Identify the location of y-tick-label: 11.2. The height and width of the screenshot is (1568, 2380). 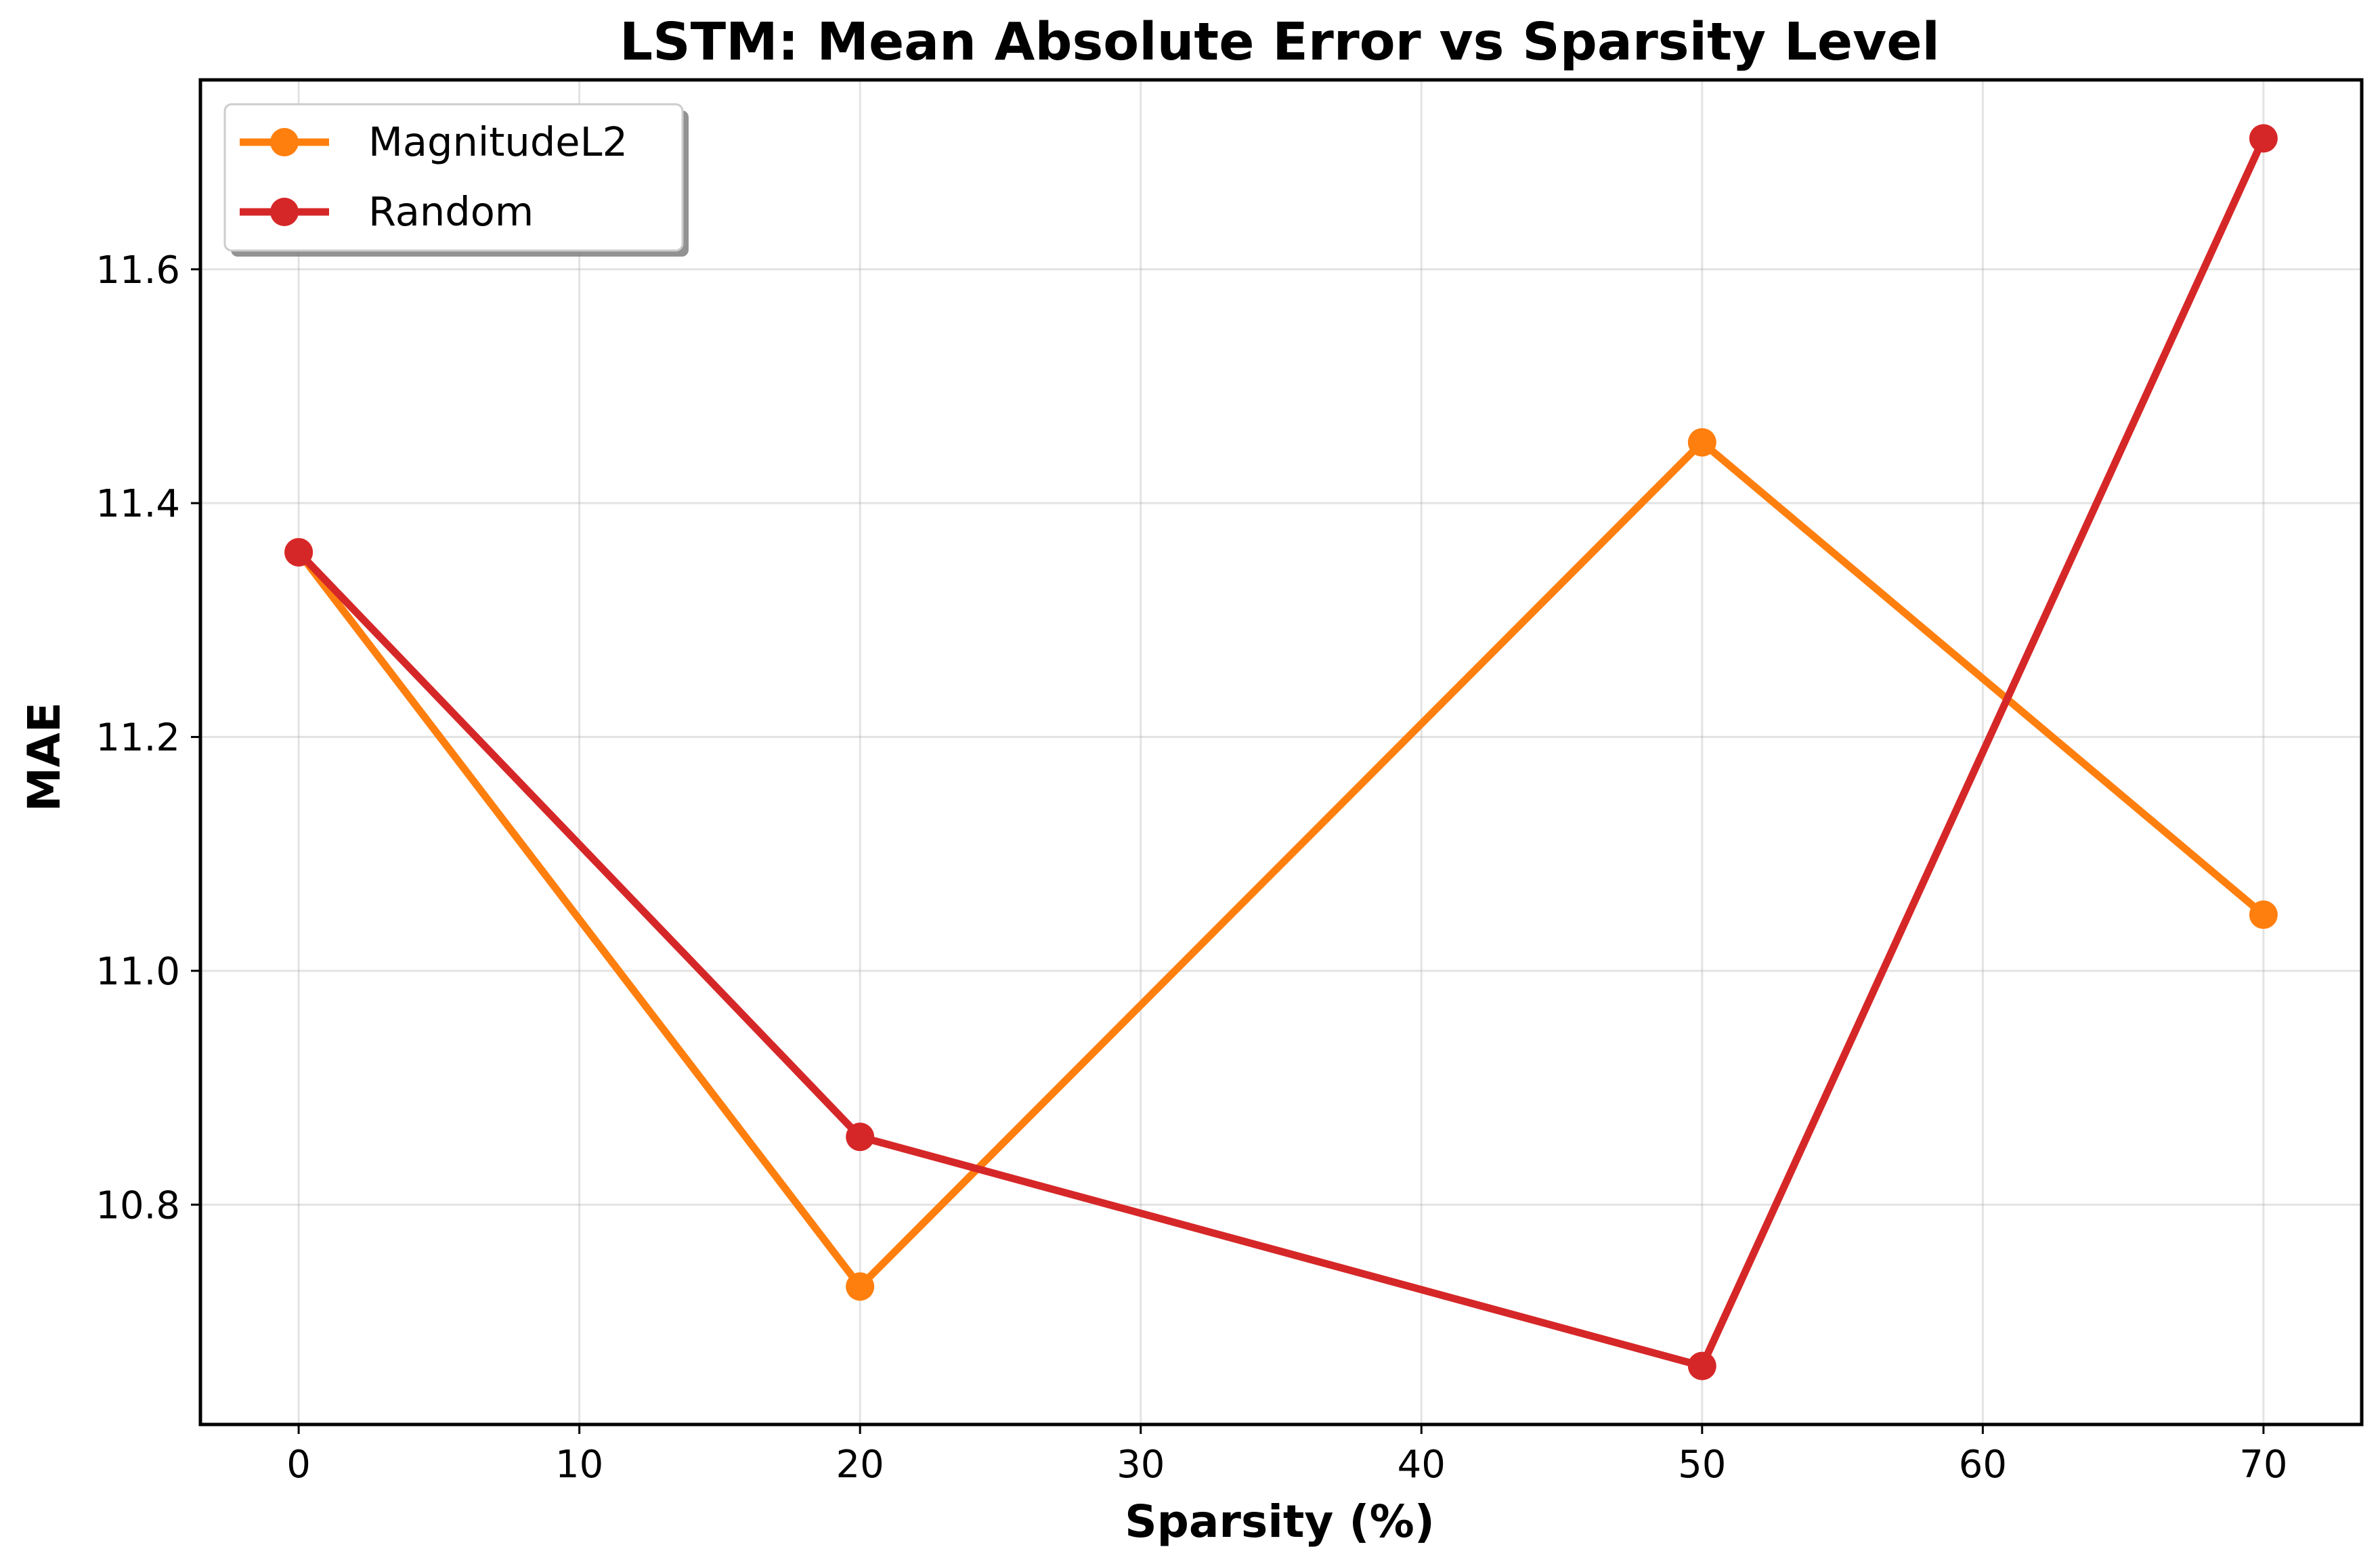
(138, 738).